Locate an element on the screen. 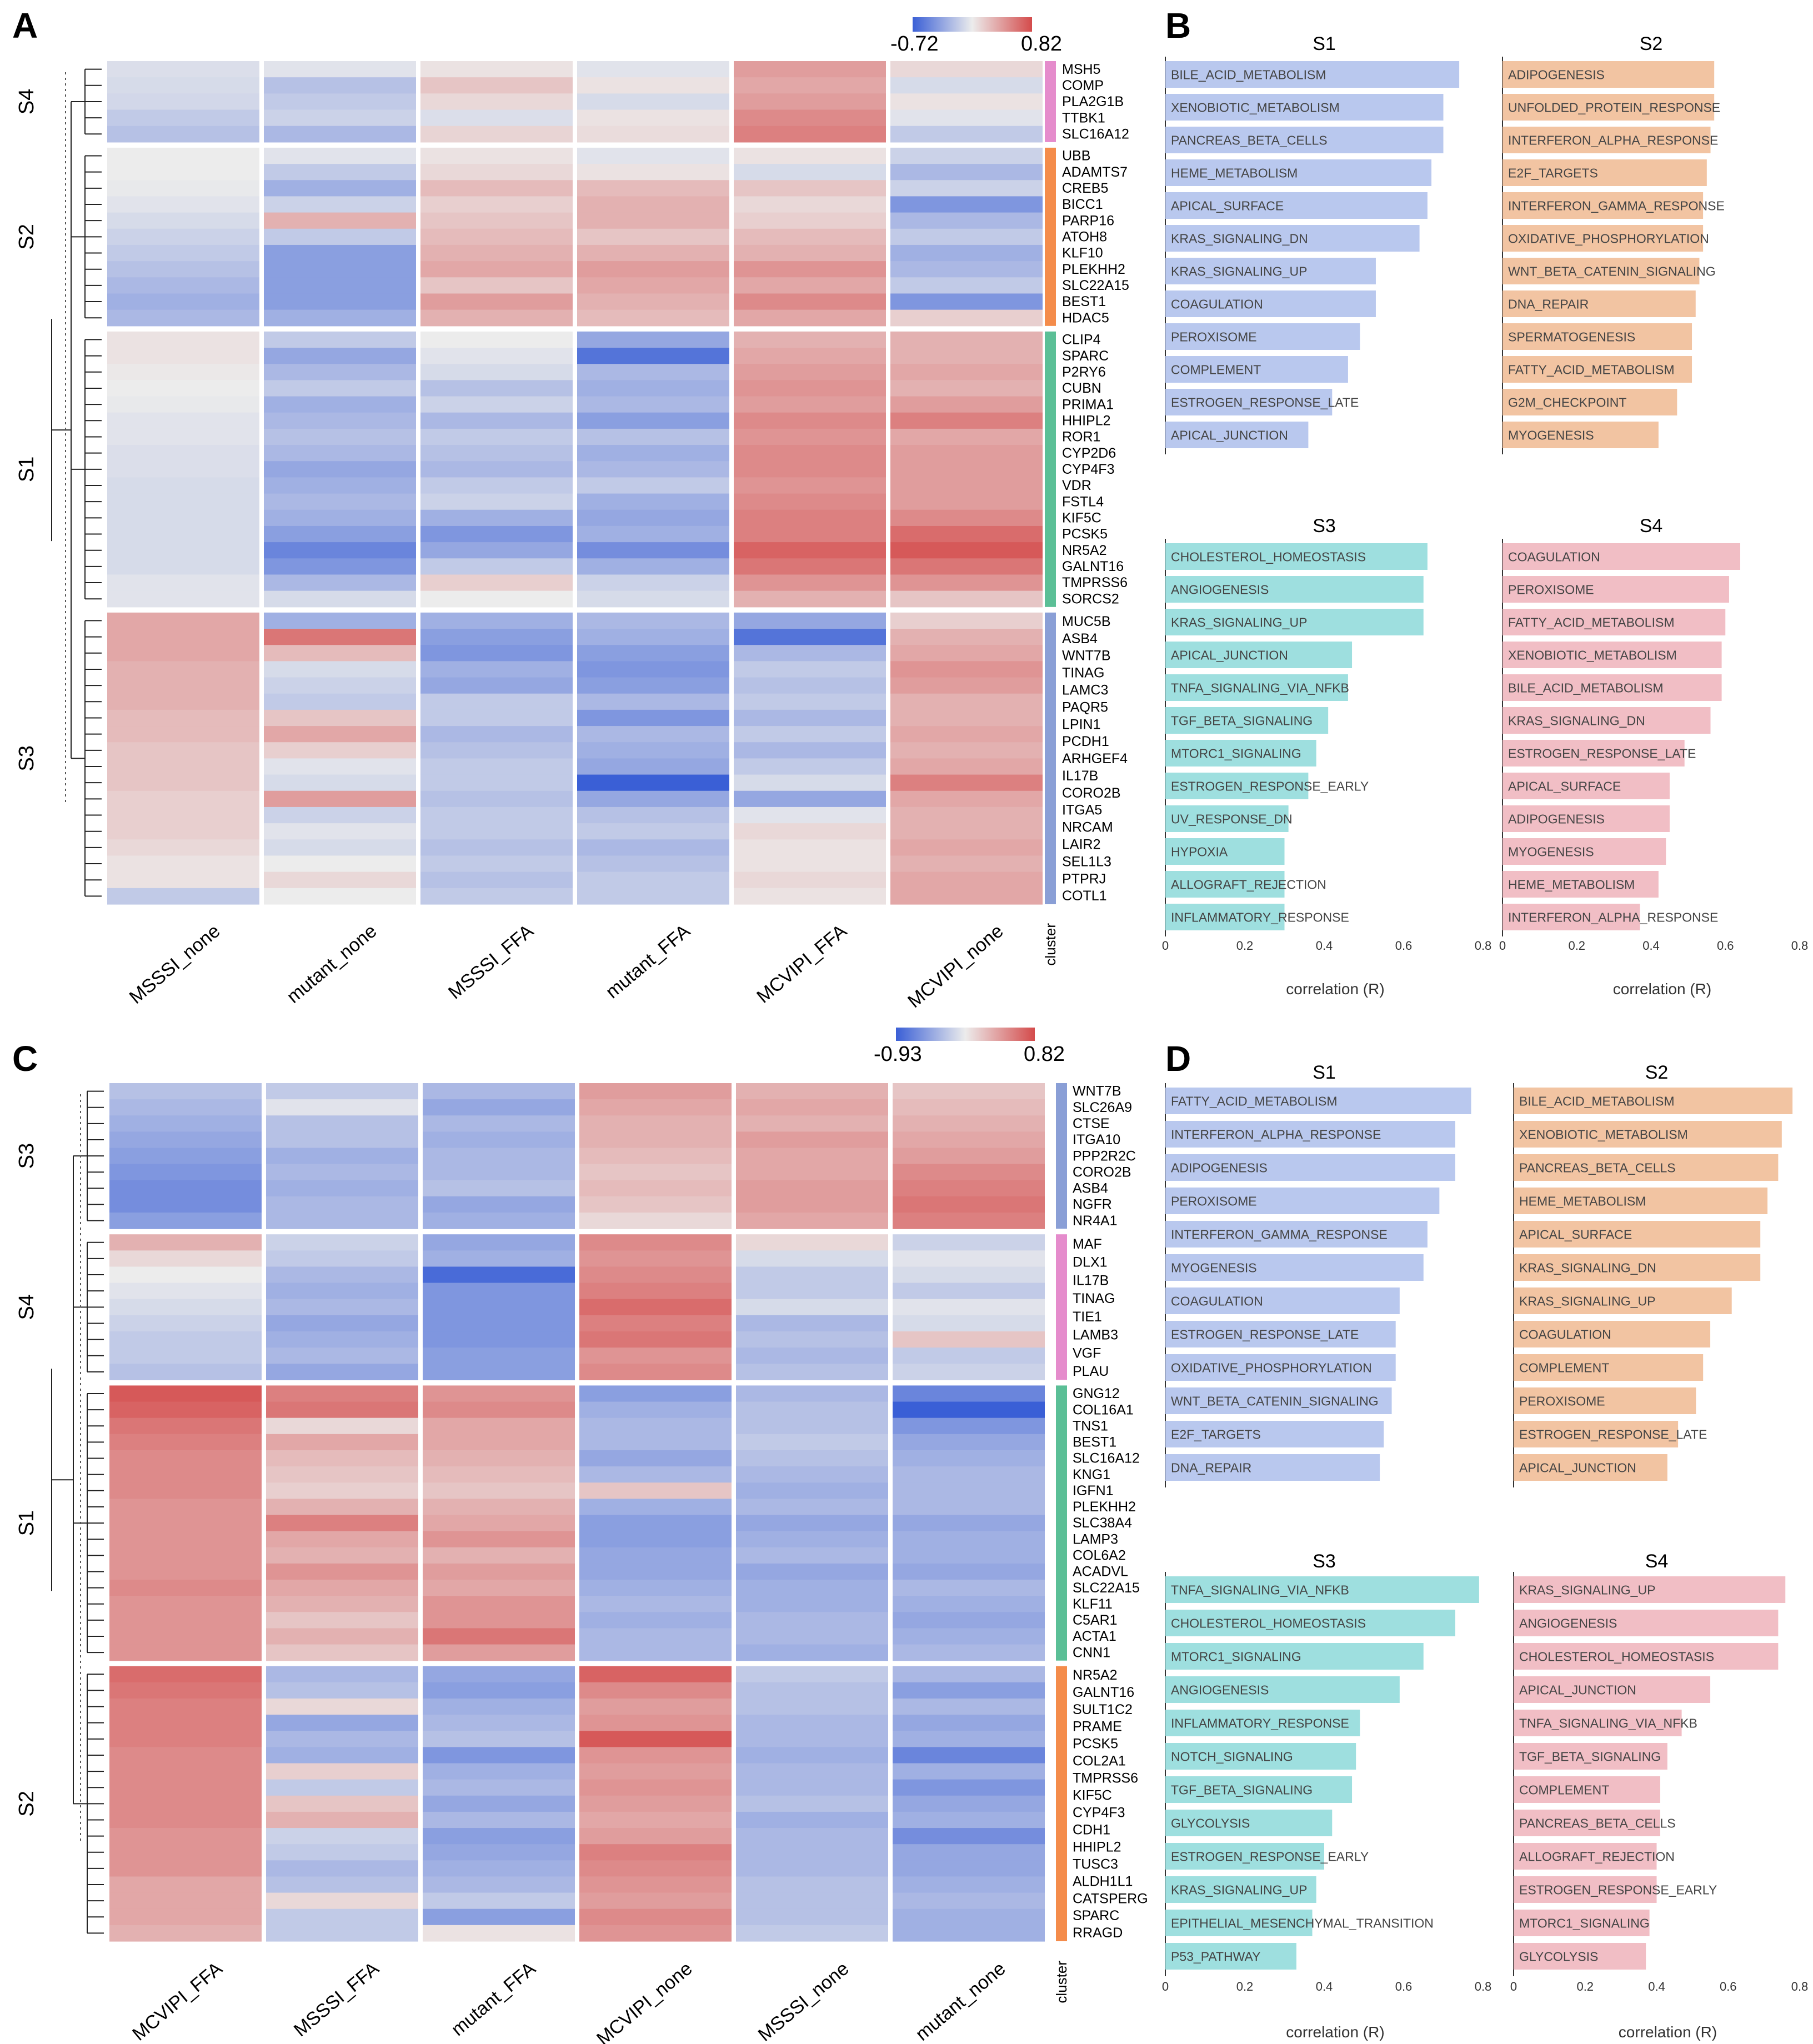 This screenshot has width=1813, height=2044. bar-label: APICAL_SURFACE is located at coordinates (1564, 786).